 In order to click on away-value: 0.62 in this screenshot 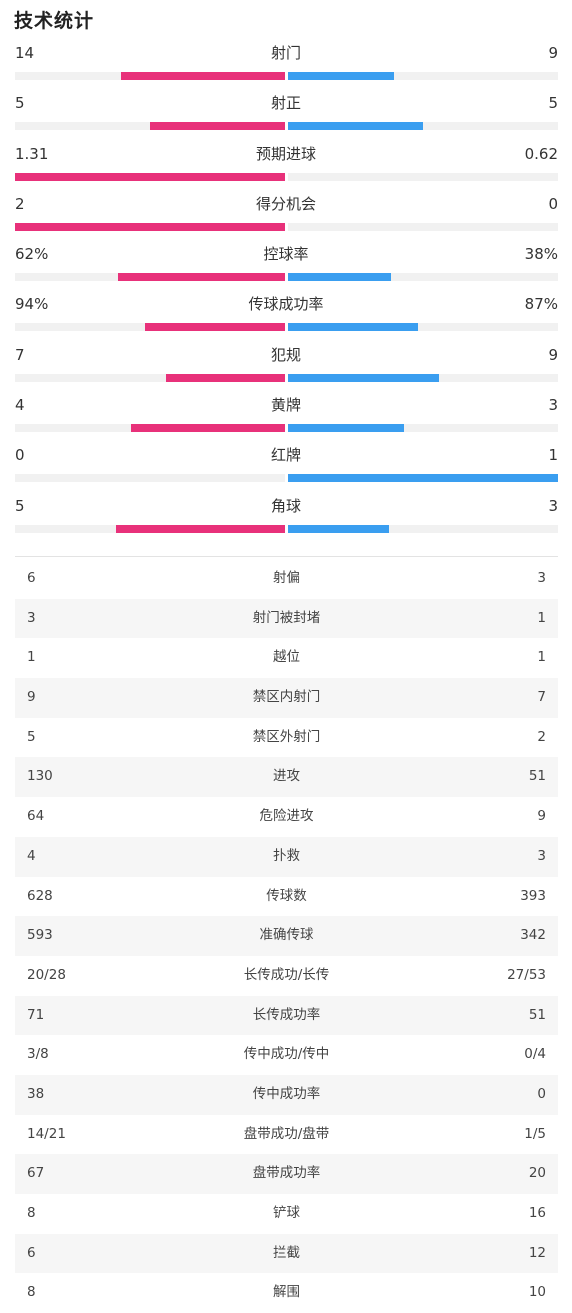, I will do `click(541, 153)`.